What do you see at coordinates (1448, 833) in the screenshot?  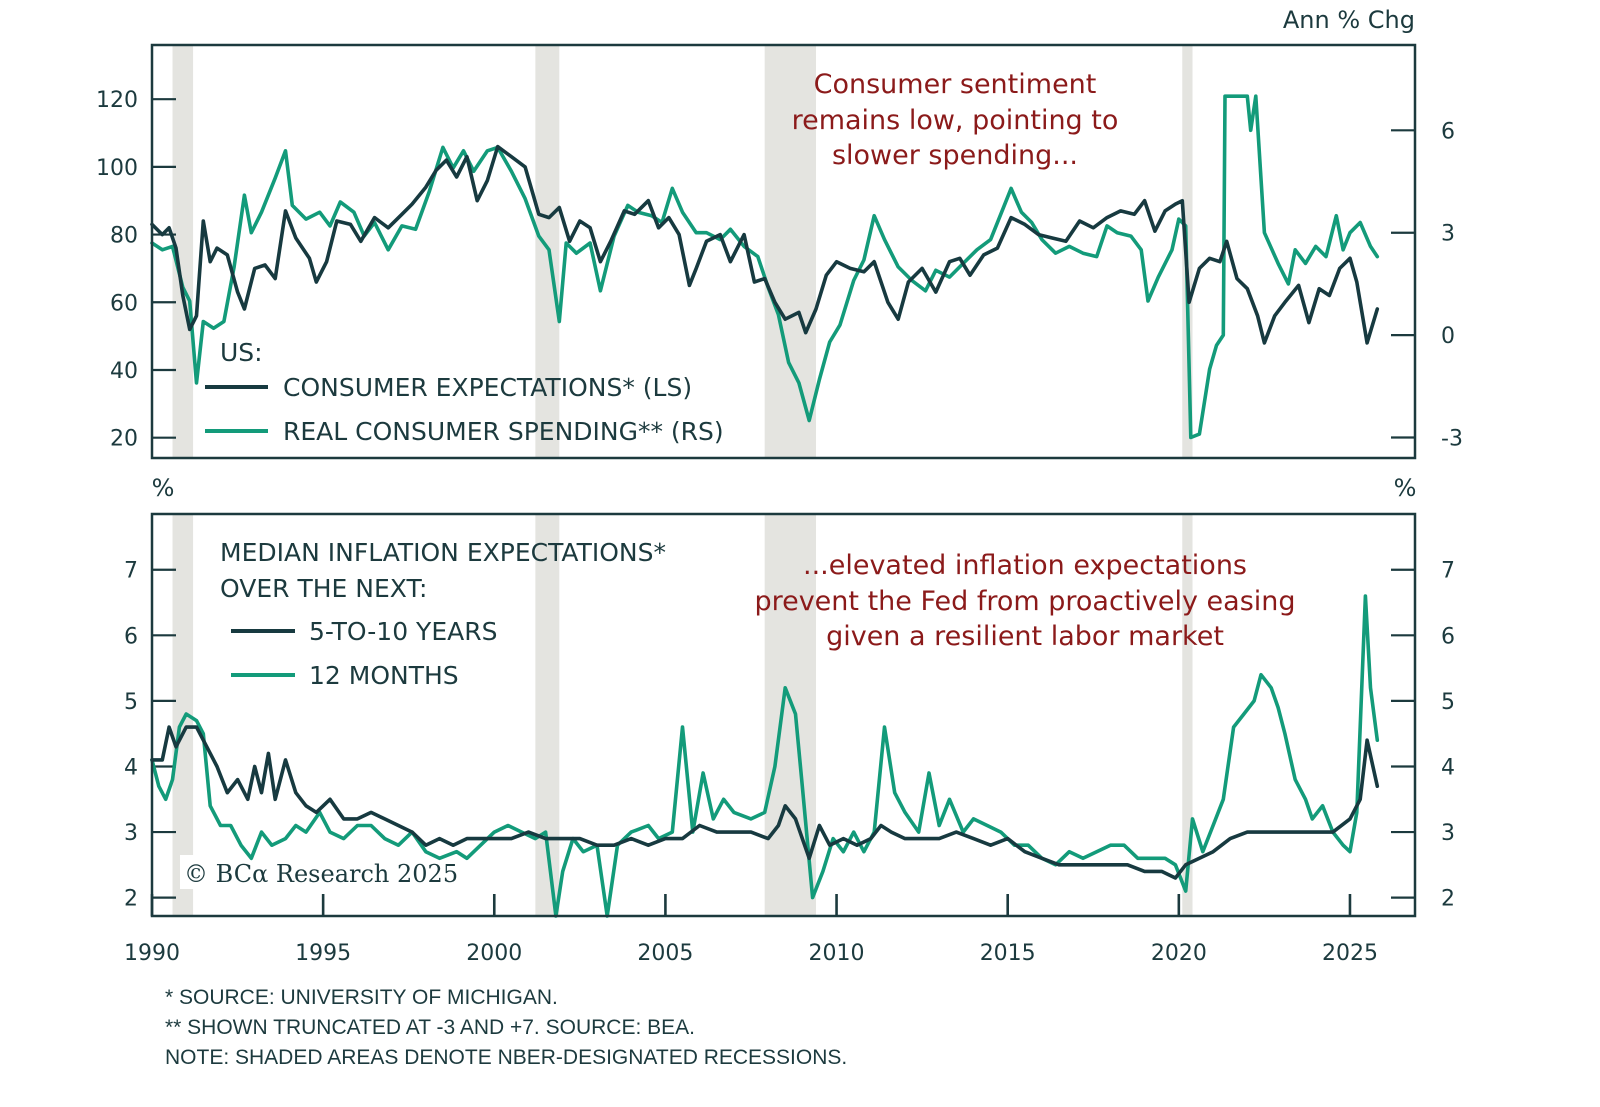 I see `bottom-right-axis-tick-label: 3` at bounding box center [1448, 833].